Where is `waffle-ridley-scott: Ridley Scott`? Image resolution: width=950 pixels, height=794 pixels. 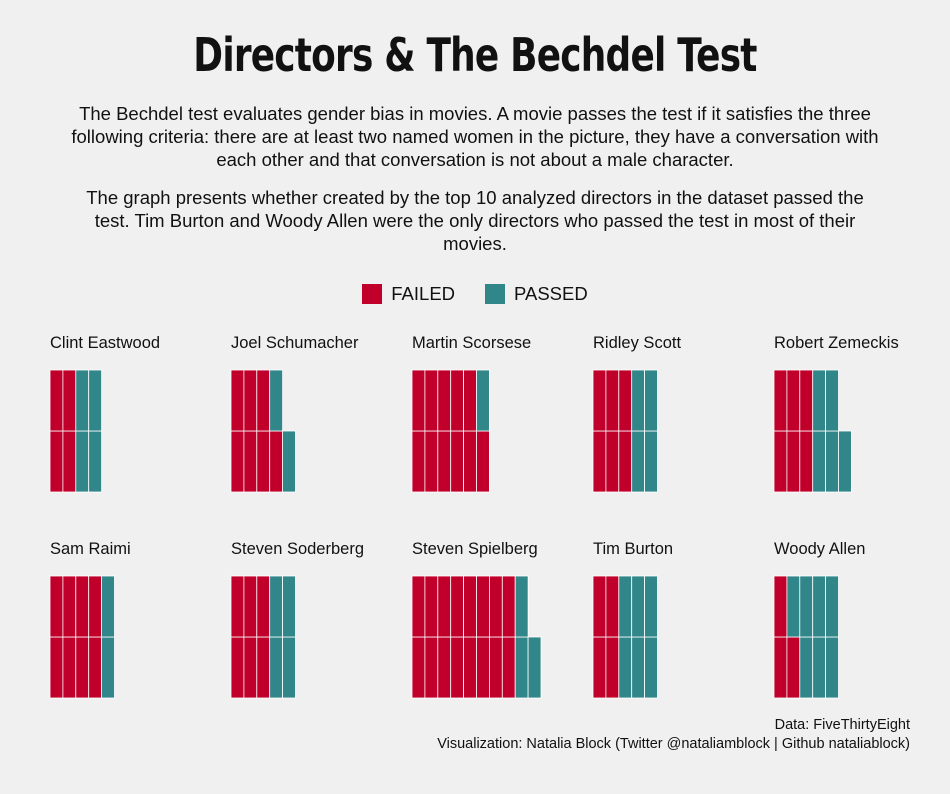 waffle-ridley-scott: Ridley Scott is located at coordinates (636, 413).